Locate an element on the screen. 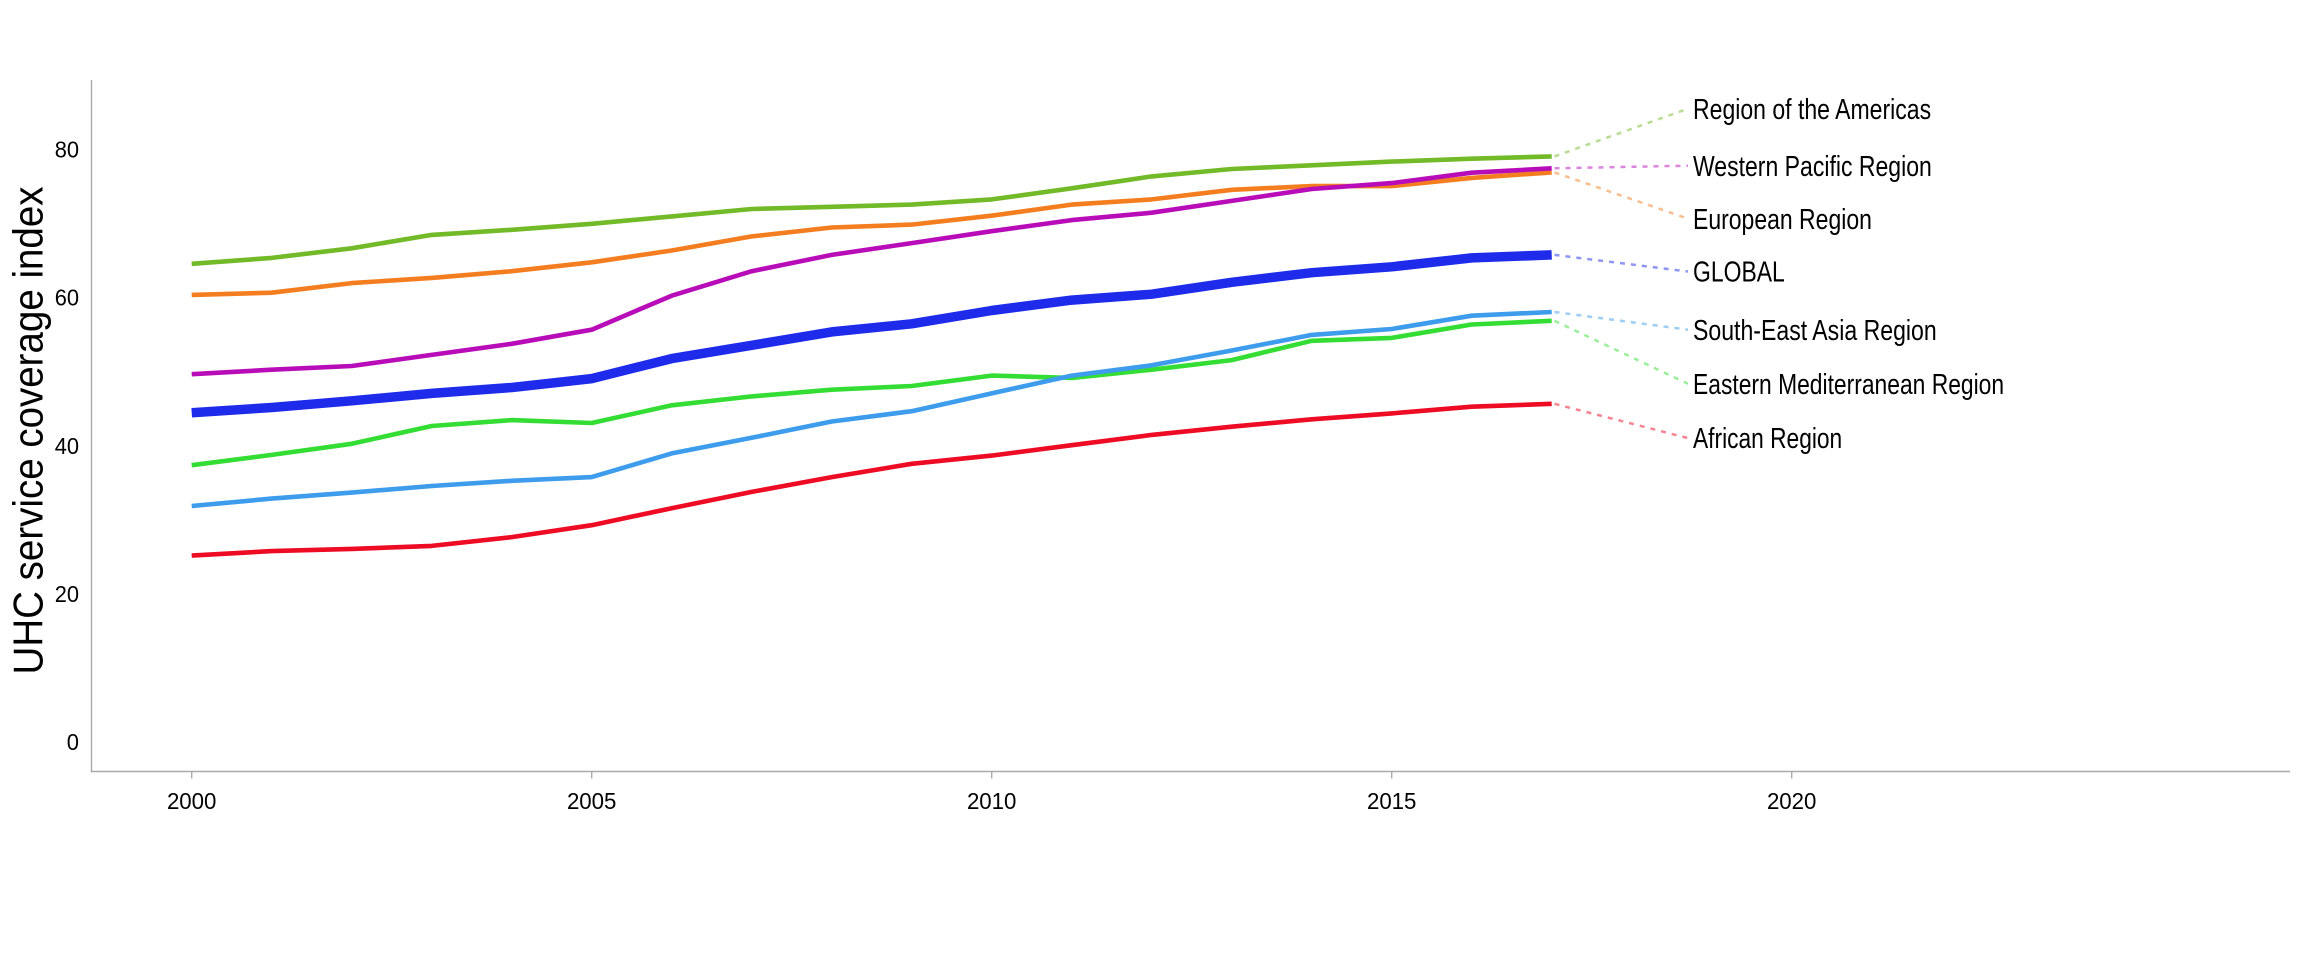  svg-text: Western Pacific Region is located at coordinates (1812, 166).